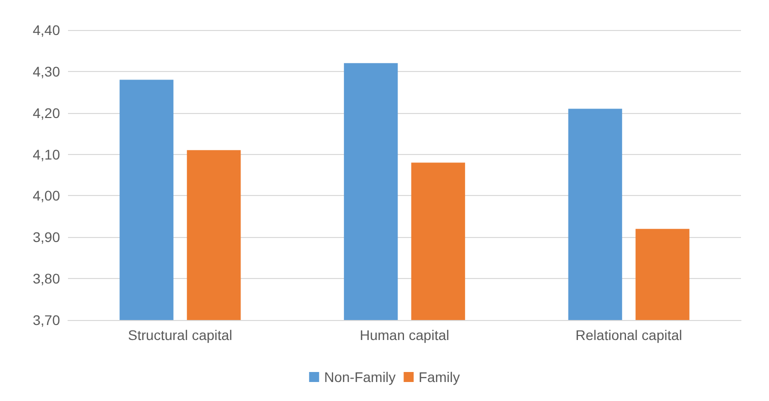 The height and width of the screenshot is (401, 769). I want to click on legend-label: Non-Family, so click(360, 377).